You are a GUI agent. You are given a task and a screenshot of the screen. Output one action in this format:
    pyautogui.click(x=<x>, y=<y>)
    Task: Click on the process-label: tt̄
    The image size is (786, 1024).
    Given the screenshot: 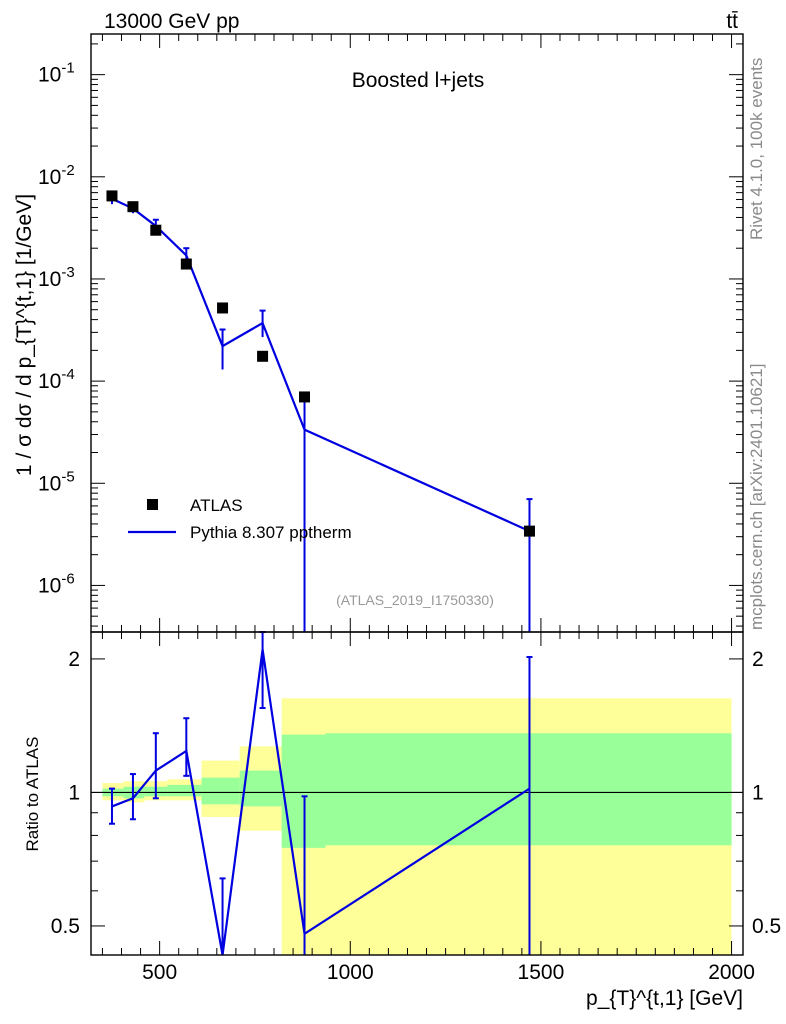 What is the action you would take?
    pyautogui.click(x=732, y=21)
    